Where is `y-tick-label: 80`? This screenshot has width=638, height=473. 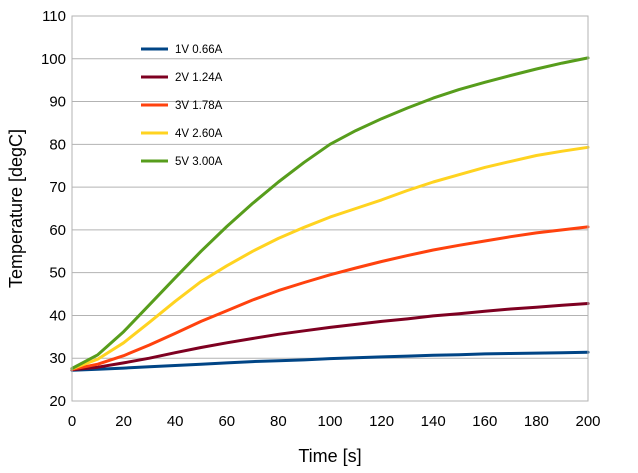
y-tick-label: 80 is located at coordinates (57, 144).